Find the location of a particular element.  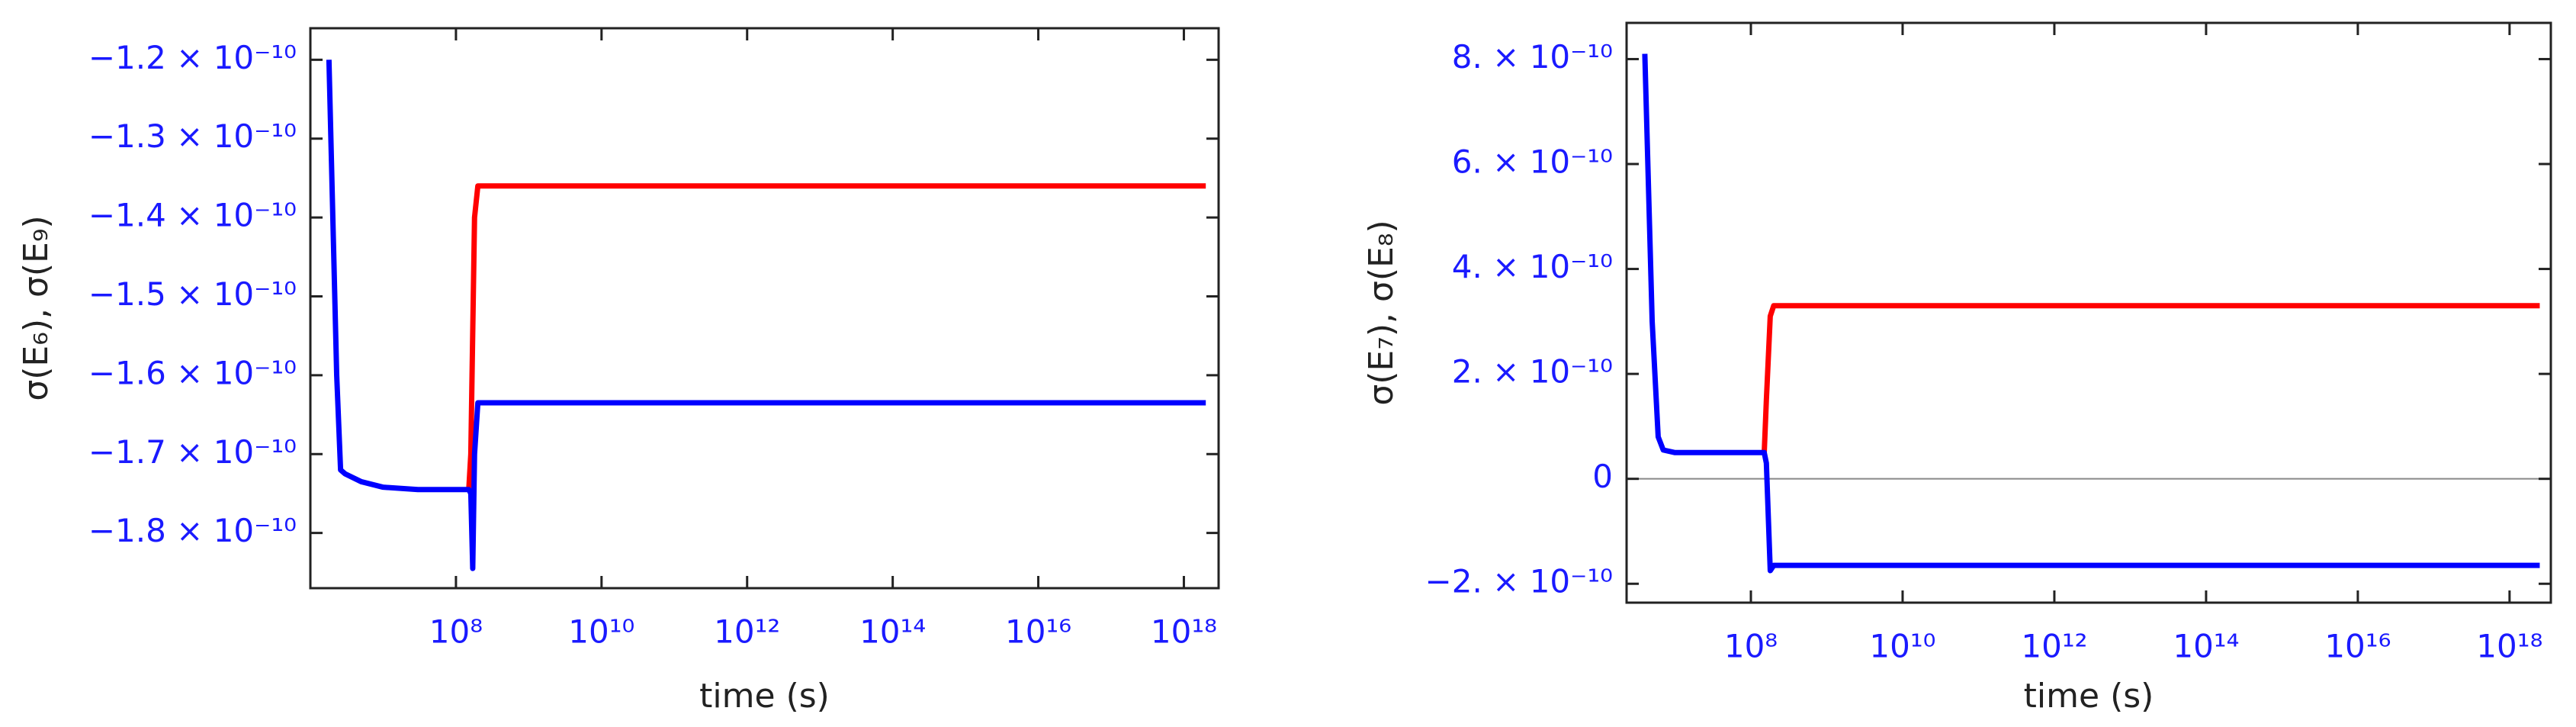

y-tick-label: −1.2 × 10⁻¹⁰ is located at coordinates (192, 58).